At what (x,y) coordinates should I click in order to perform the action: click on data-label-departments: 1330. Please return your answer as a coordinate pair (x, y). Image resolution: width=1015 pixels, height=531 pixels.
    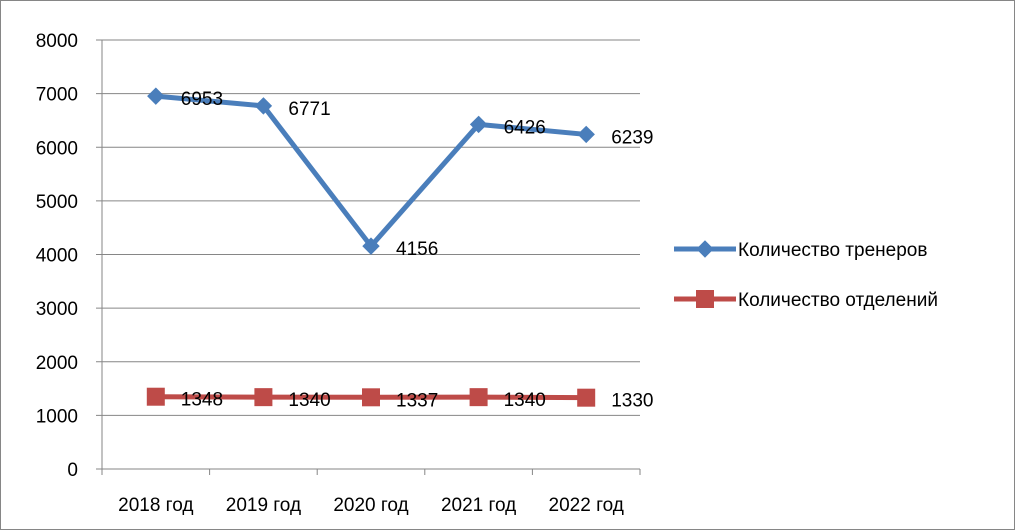
    Looking at the image, I should click on (632, 401).